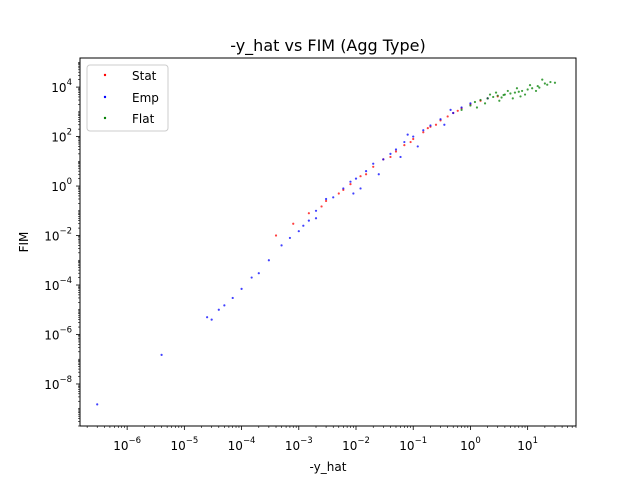 This screenshot has width=640, height=485. I want to click on legend-marker-stat, so click(105, 75).